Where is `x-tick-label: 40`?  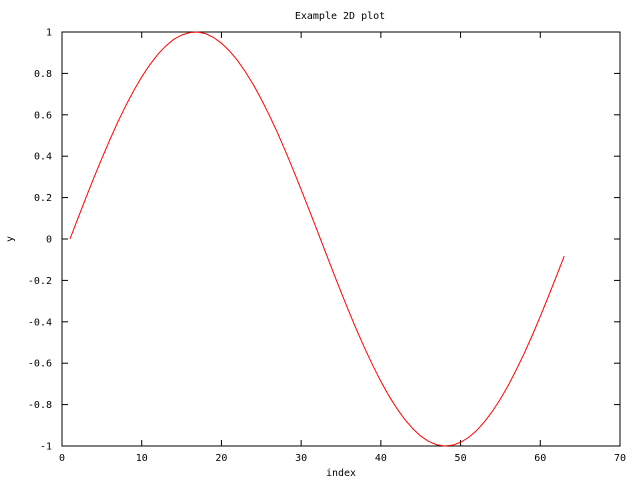
x-tick-label: 40 is located at coordinates (381, 458).